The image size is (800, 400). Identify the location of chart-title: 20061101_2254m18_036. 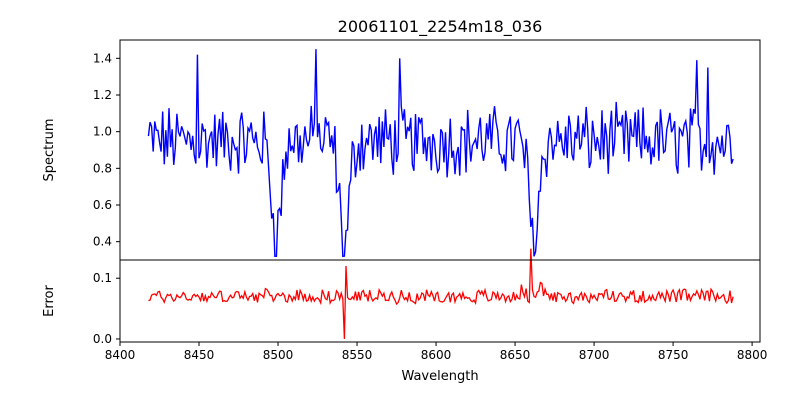
(440, 27).